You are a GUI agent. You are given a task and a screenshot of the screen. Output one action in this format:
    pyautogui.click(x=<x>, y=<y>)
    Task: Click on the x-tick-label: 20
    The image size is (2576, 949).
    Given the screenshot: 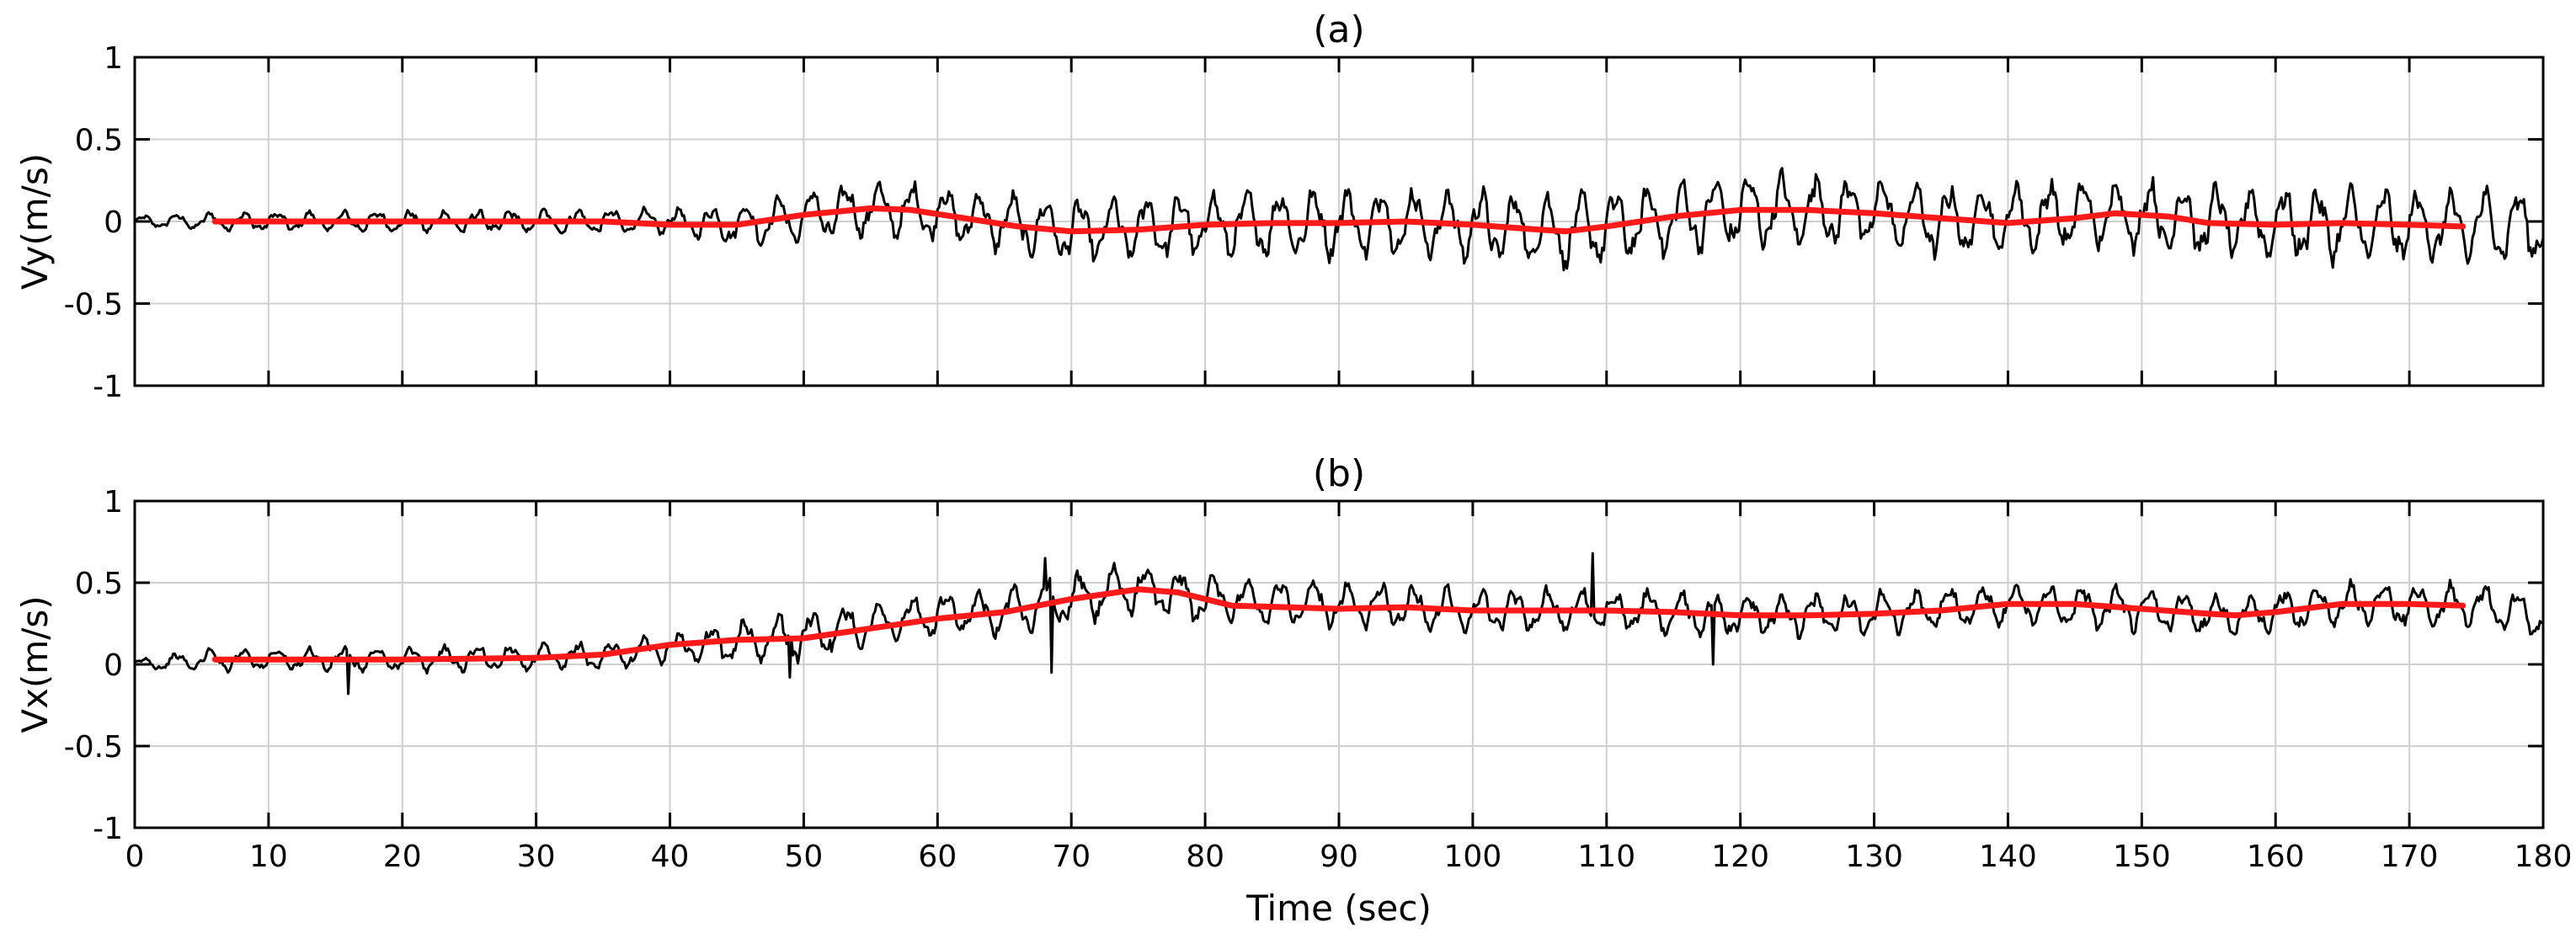 What is the action you would take?
    pyautogui.click(x=402, y=857)
    